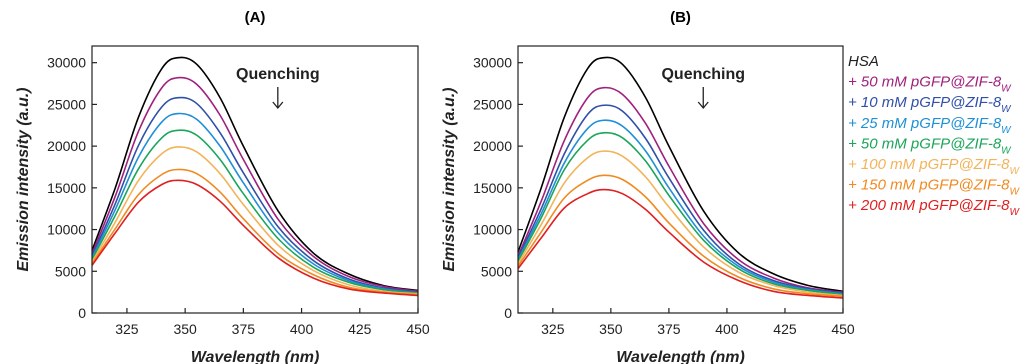 This screenshot has height=364, width=1033. I want to click on legend-item: HSA, so click(863, 61).